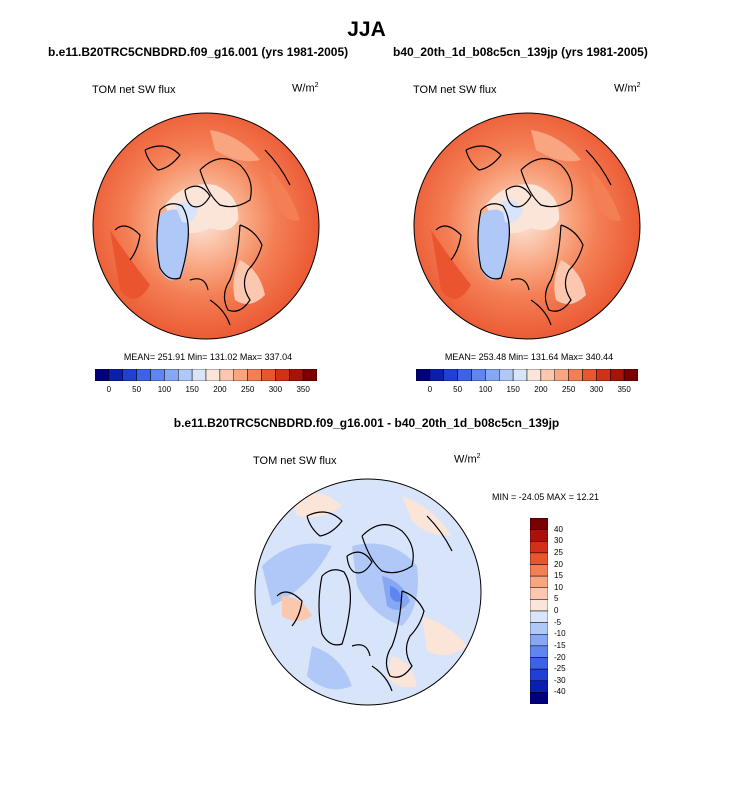  What do you see at coordinates (568, 389) in the screenshot?
I see `colorbar-2-tick-label: 250` at bounding box center [568, 389].